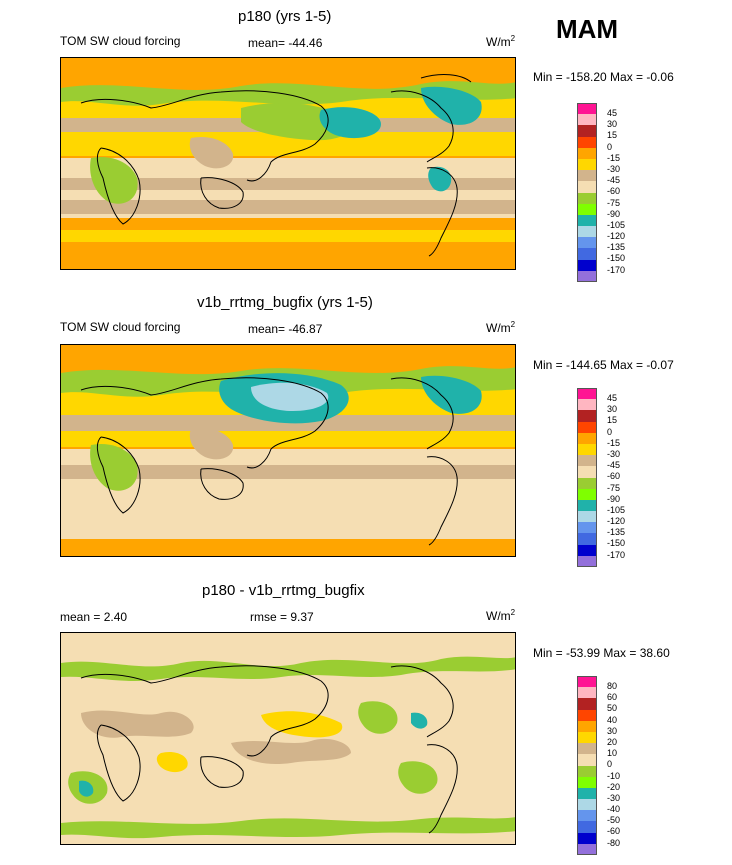 Image resolution: width=732 pixels, height=865 pixels. What do you see at coordinates (612, 697) in the screenshot?
I see `colorbar-label: 60` at bounding box center [612, 697].